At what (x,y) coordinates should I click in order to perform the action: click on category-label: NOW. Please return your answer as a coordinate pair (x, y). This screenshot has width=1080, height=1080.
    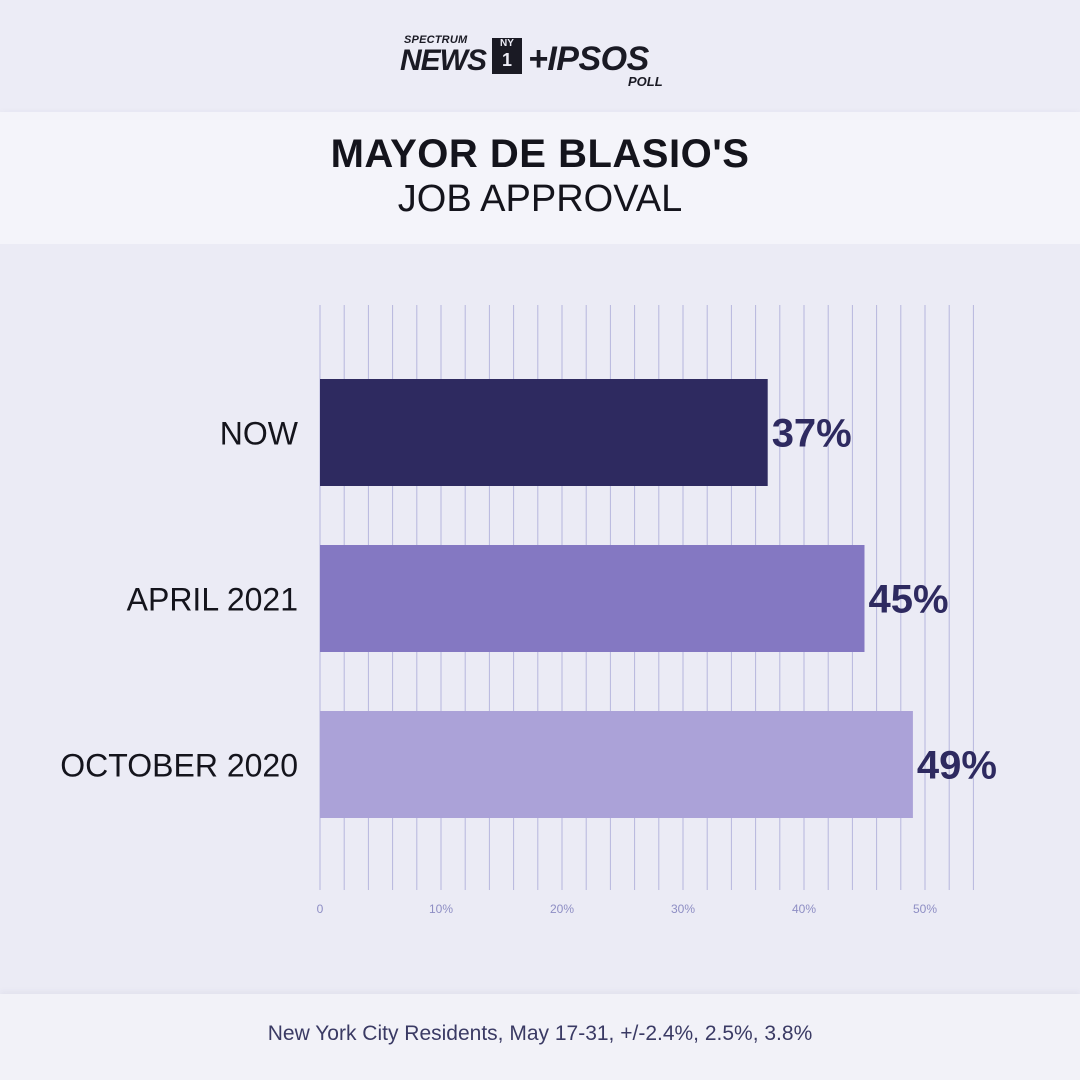
    Looking at the image, I should click on (259, 434).